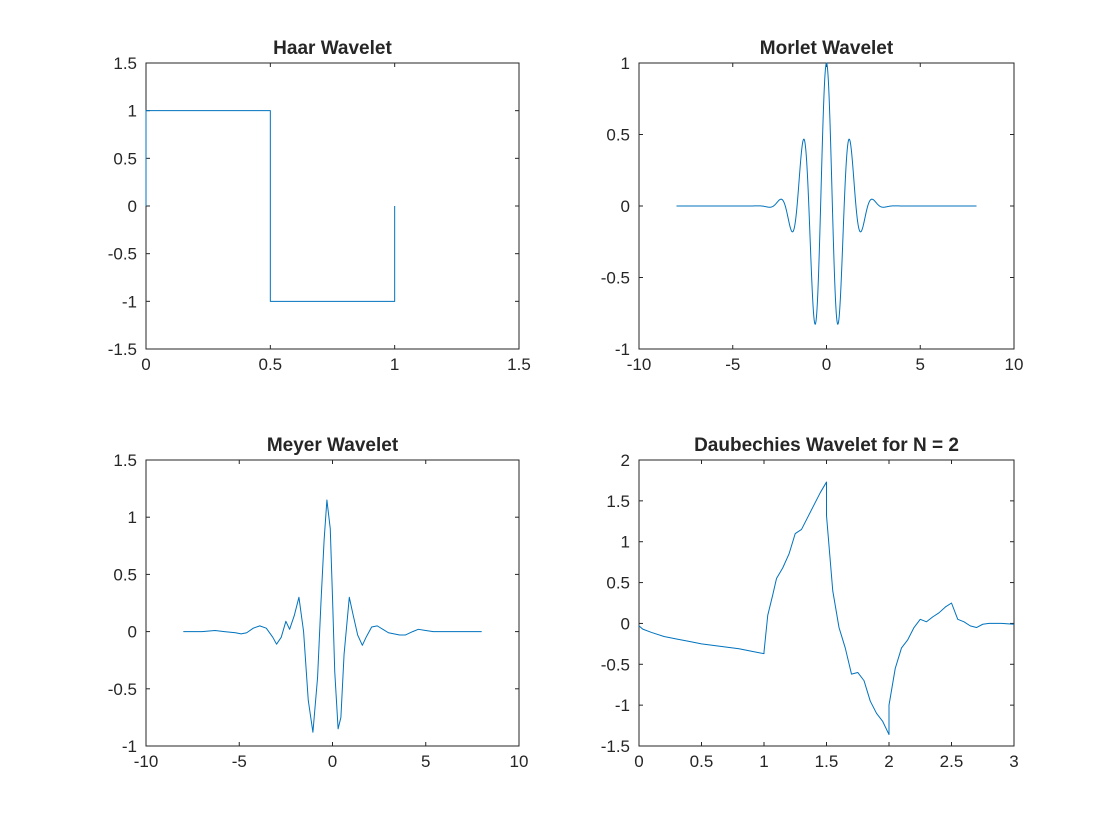 Image resolution: width=1120 pixels, height=840 pixels. Describe the element at coordinates (332, 48) in the screenshot. I see `subplot-title: Haar Wavelet` at that location.